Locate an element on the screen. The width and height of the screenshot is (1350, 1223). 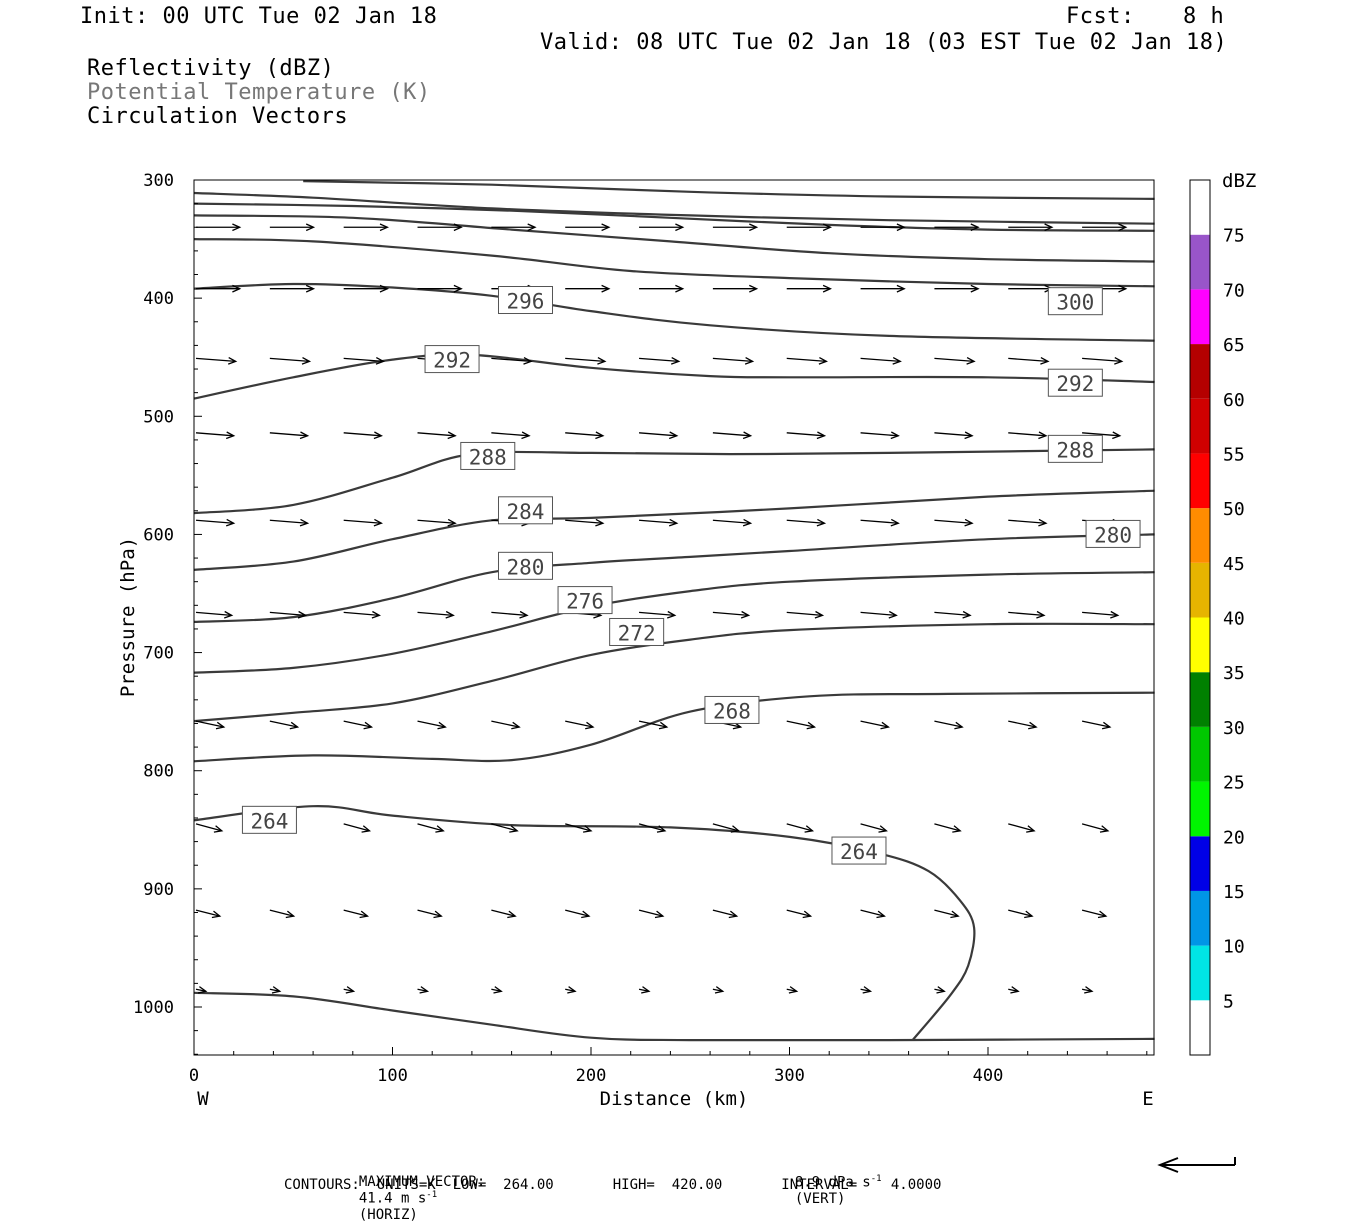
contour-label-284: 284 is located at coordinates (526, 512).